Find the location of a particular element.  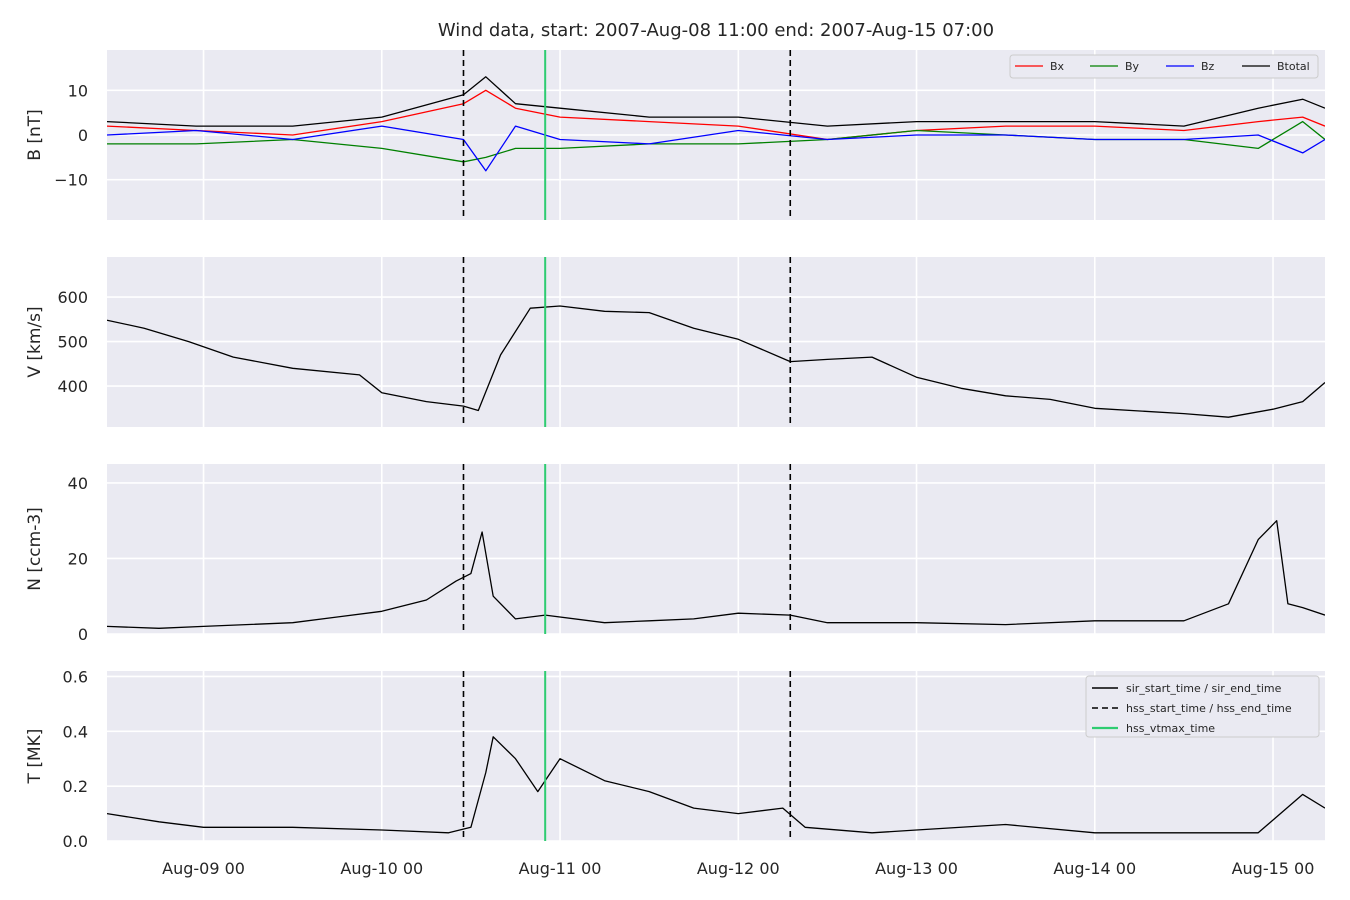

series-line-bz is located at coordinates (716, 148).